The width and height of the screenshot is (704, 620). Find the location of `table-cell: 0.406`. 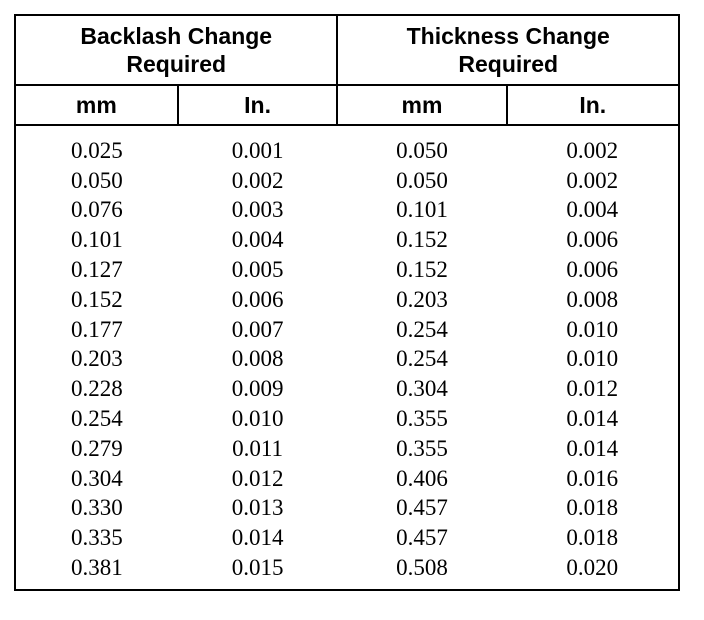

table-cell: 0.406 is located at coordinates (422, 478).